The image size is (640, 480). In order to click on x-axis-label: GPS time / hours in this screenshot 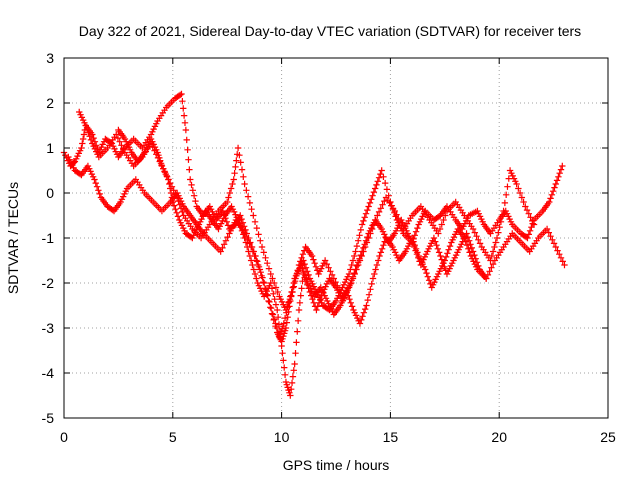, I will do `click(336, 465)`.